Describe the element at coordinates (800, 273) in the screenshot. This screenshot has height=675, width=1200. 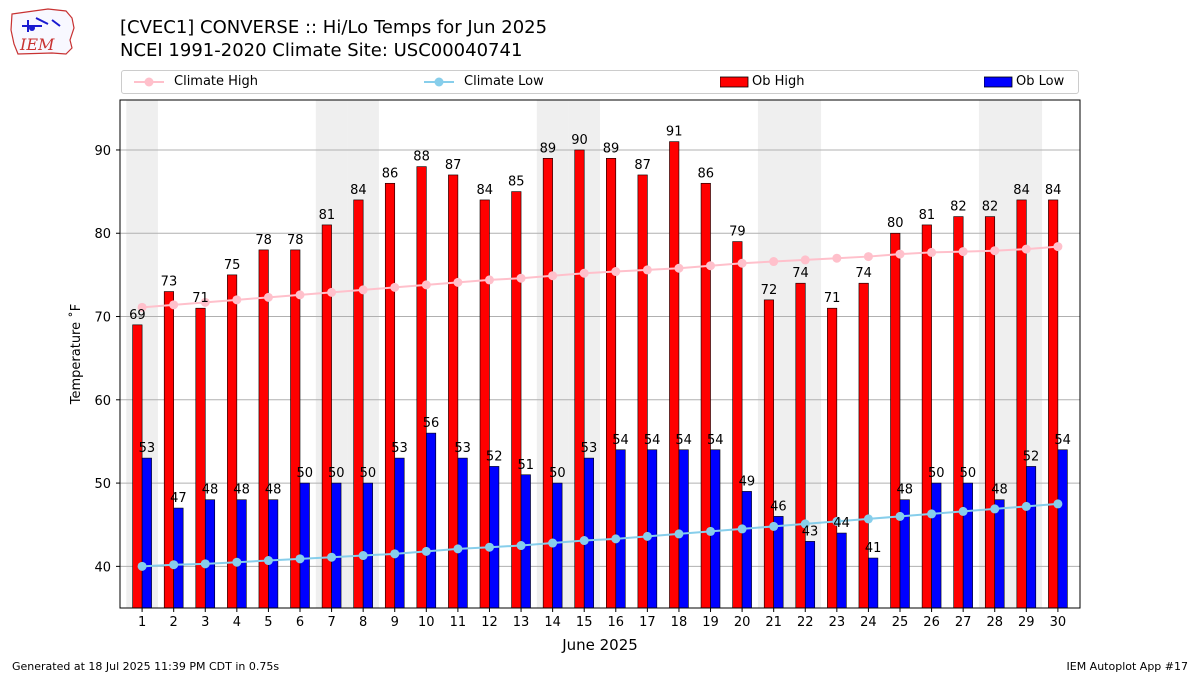
I see `ob-high-label-day-22: 74` at that location.